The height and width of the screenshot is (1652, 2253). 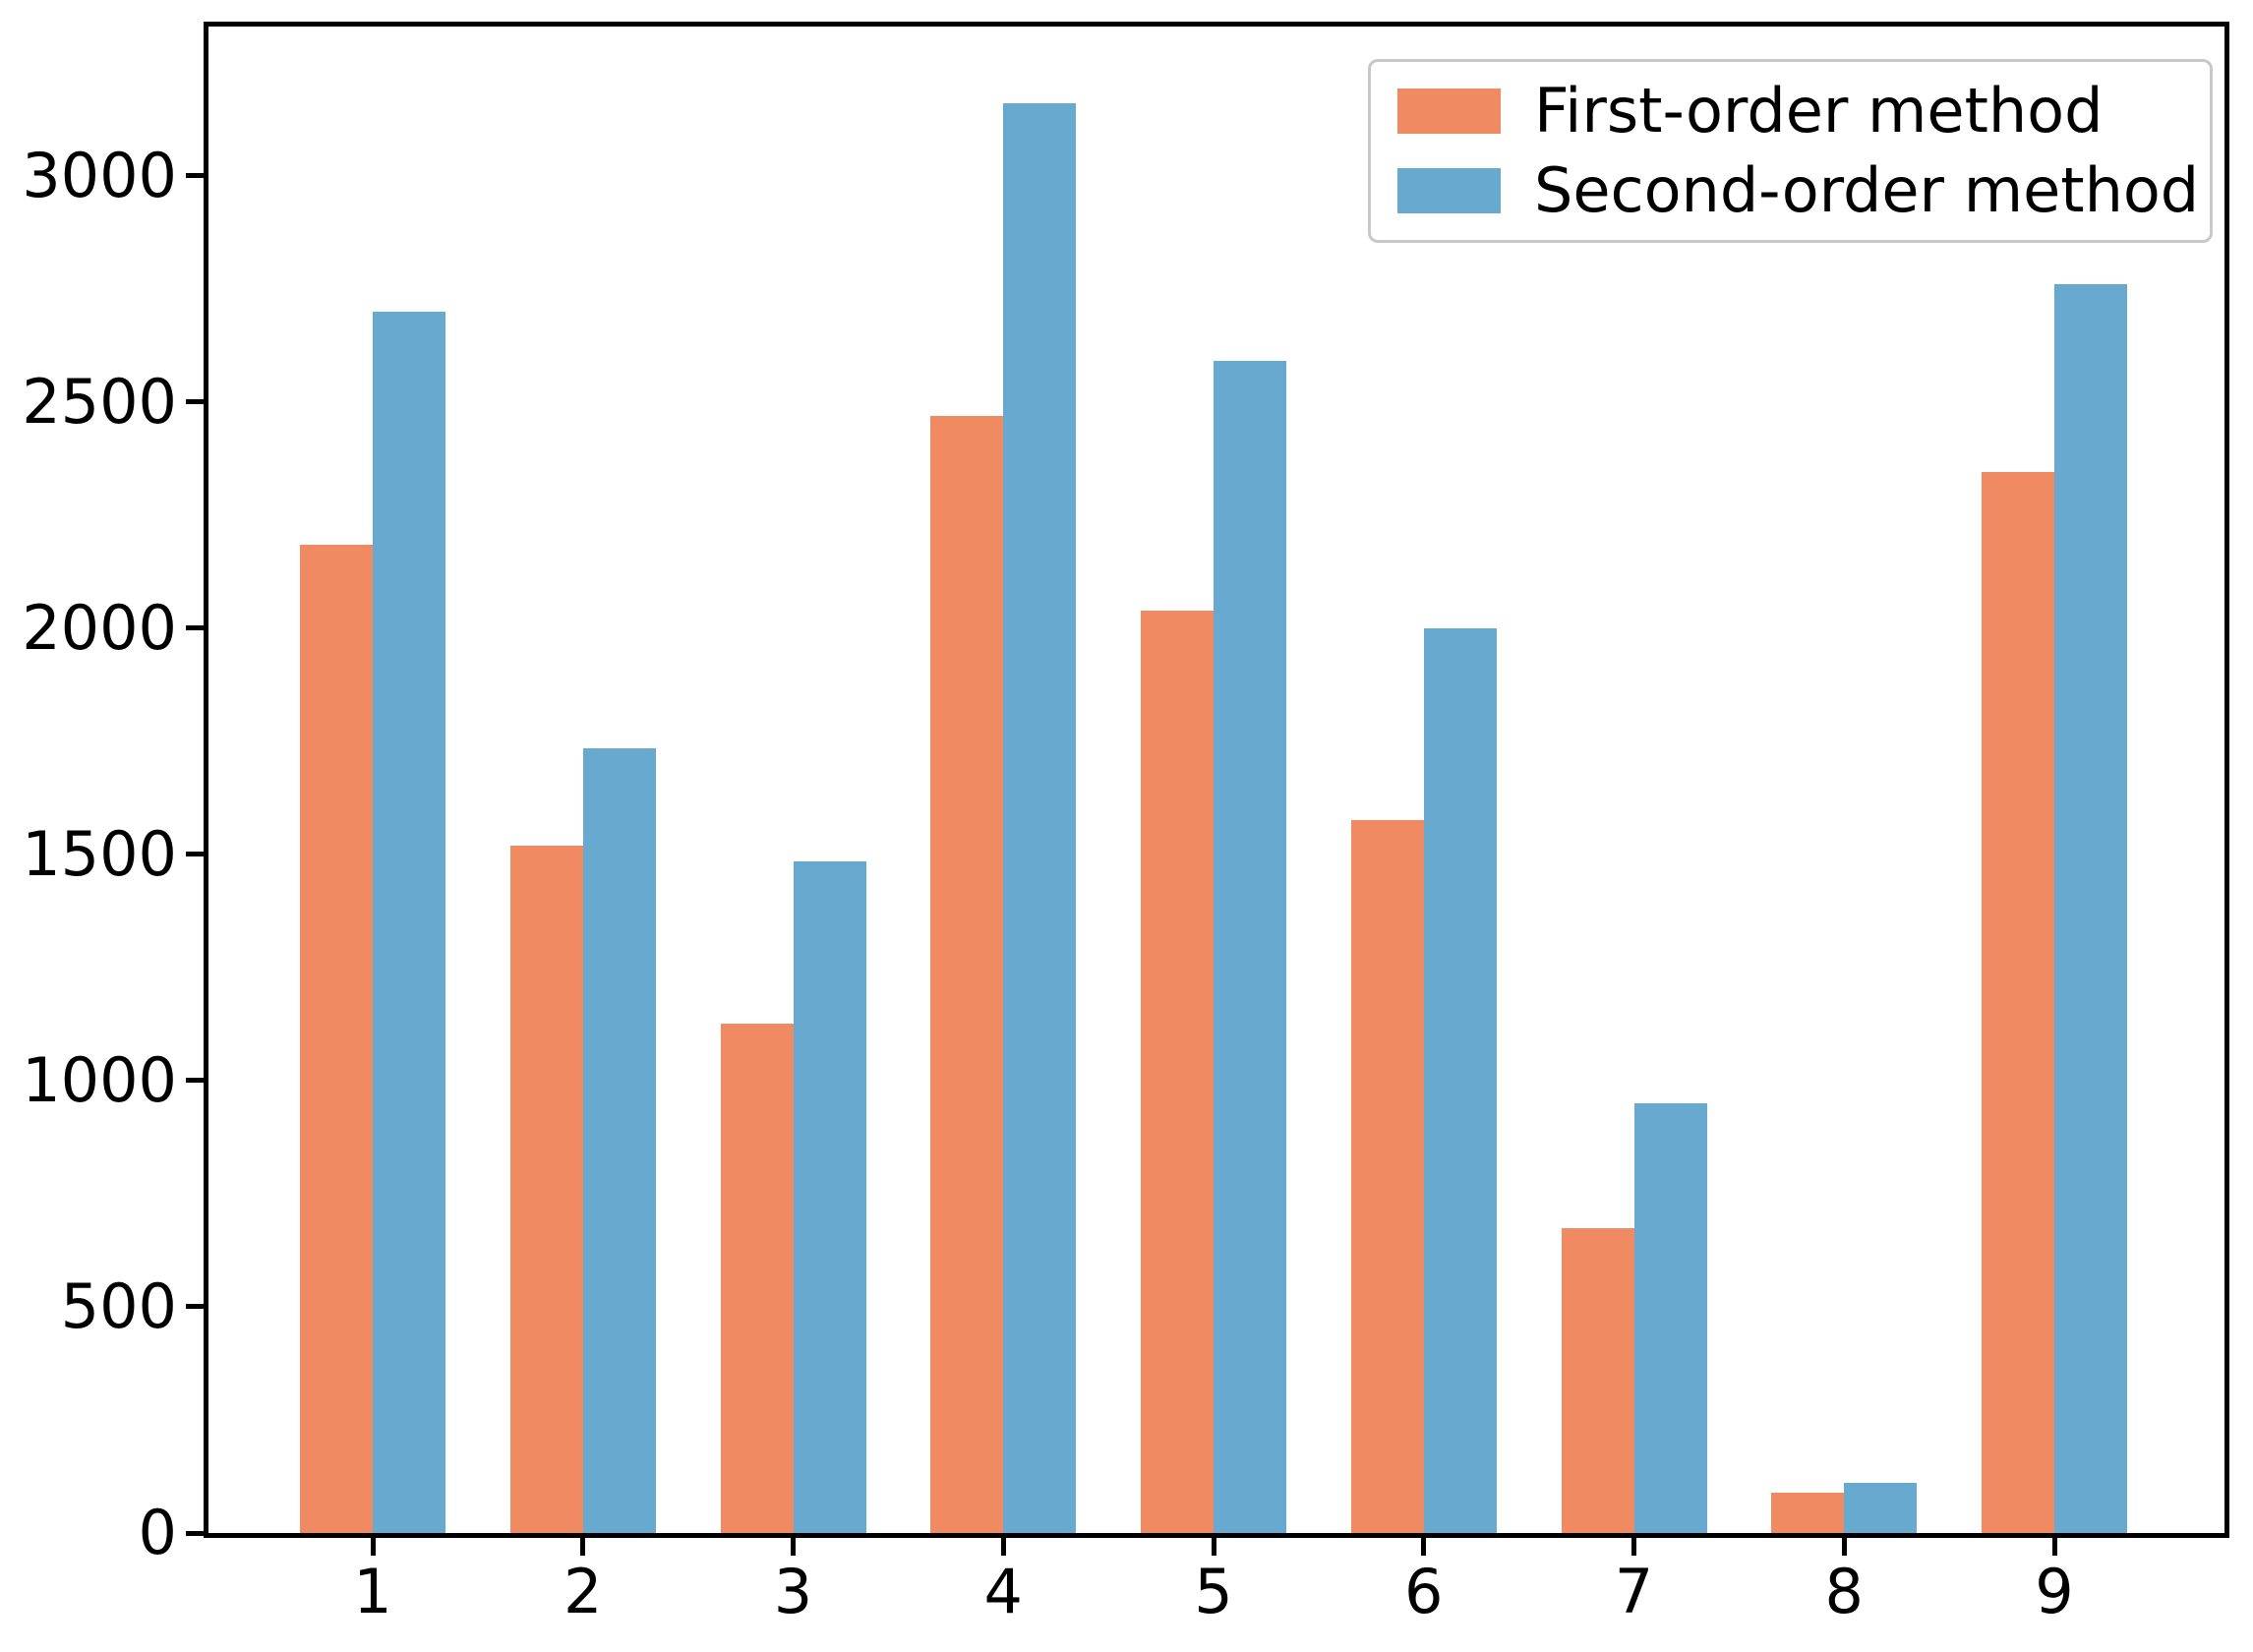 I want to click on x-tick-label: 1, so click(x=372, y=1591).